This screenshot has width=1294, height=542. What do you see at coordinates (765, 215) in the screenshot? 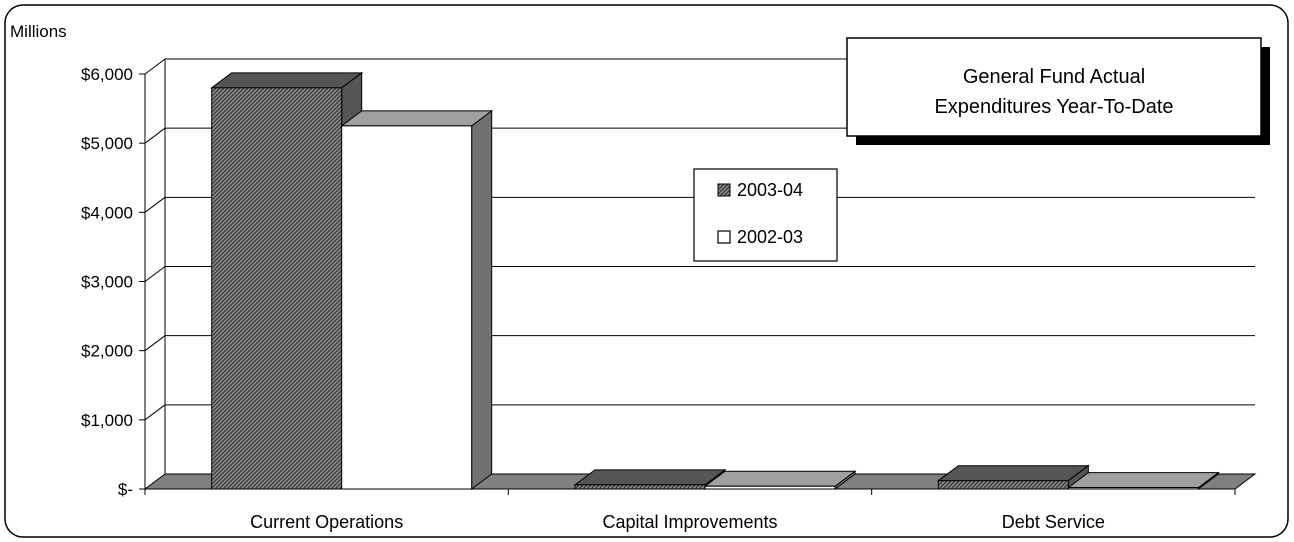
I see `legend: 2003-04 2002-03` at bounding box center [765, 215].